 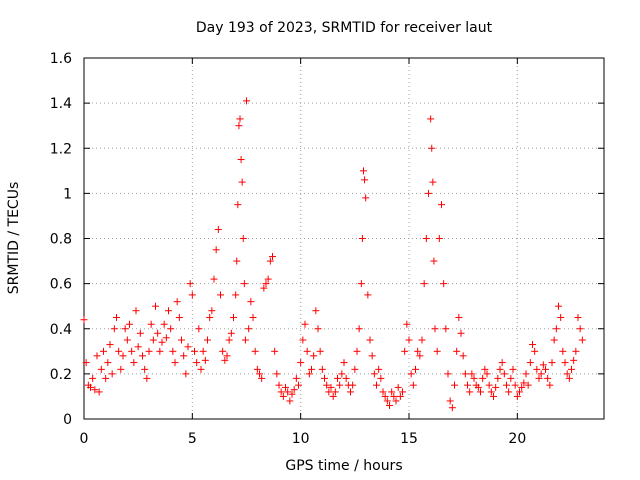 What do you see at coordinates (192, 439) in the screenshot?
I see `x-tick-label: 5` at bounding box center [192, 439].